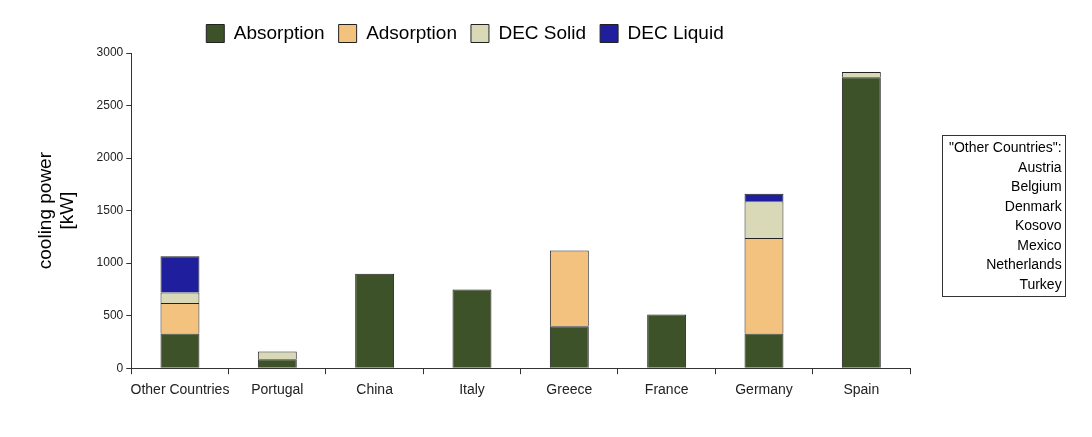 This screenshot has width=1092, height=437. What do you see at coordinates (110, 209) in the screenshot?
I see `y-tick-label: 1500` at bounding box center [110, 209].